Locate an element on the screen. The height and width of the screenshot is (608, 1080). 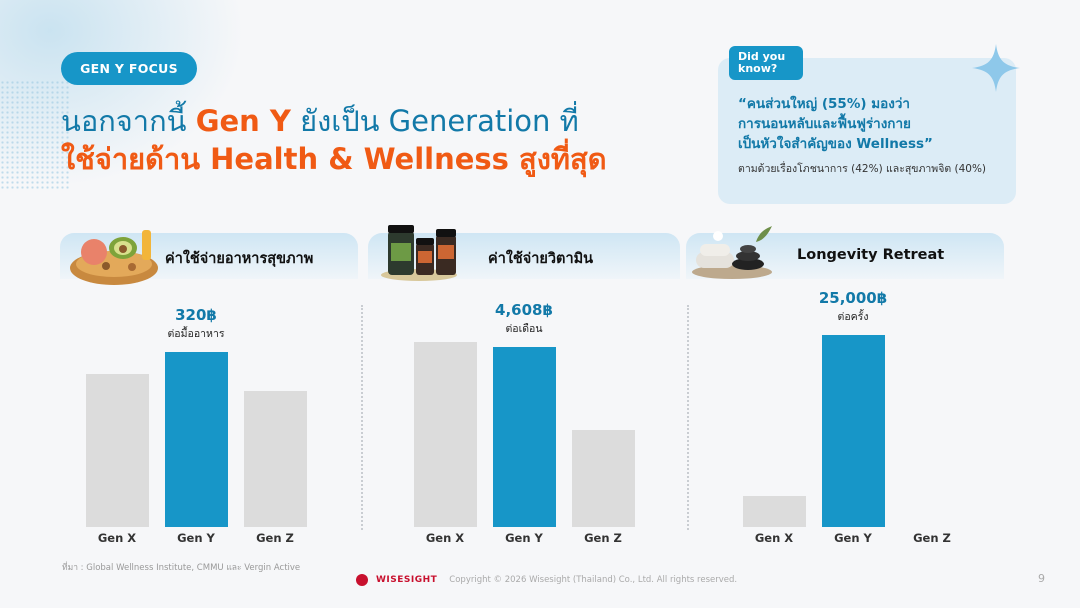
unit-label-food: ต่อมื้ออาหาร is located at coordinates (196, 333).